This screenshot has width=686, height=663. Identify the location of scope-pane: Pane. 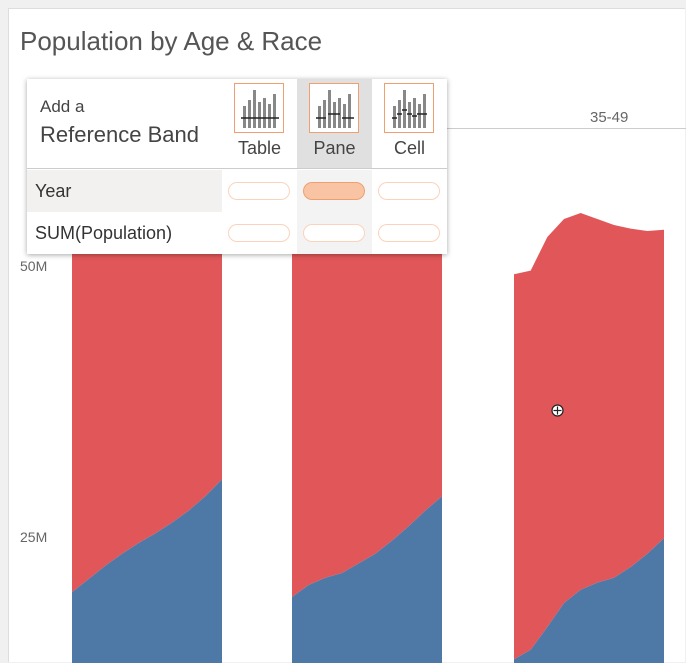
(334, 123).